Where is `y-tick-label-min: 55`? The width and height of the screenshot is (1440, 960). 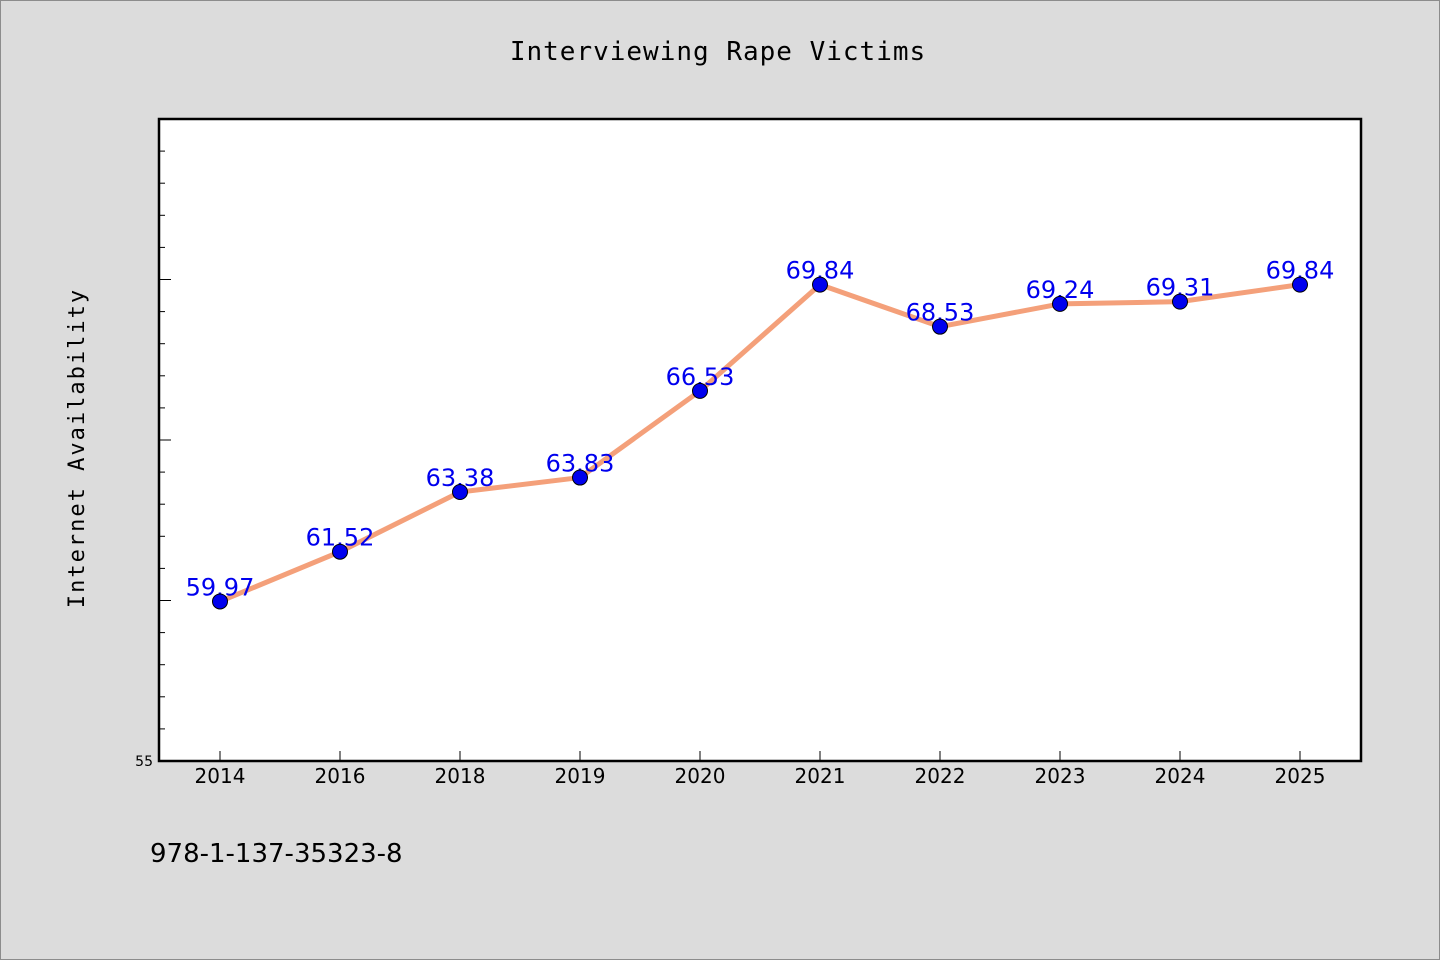 y-tick-label-min: 55 is located at coordinates (144, 762).